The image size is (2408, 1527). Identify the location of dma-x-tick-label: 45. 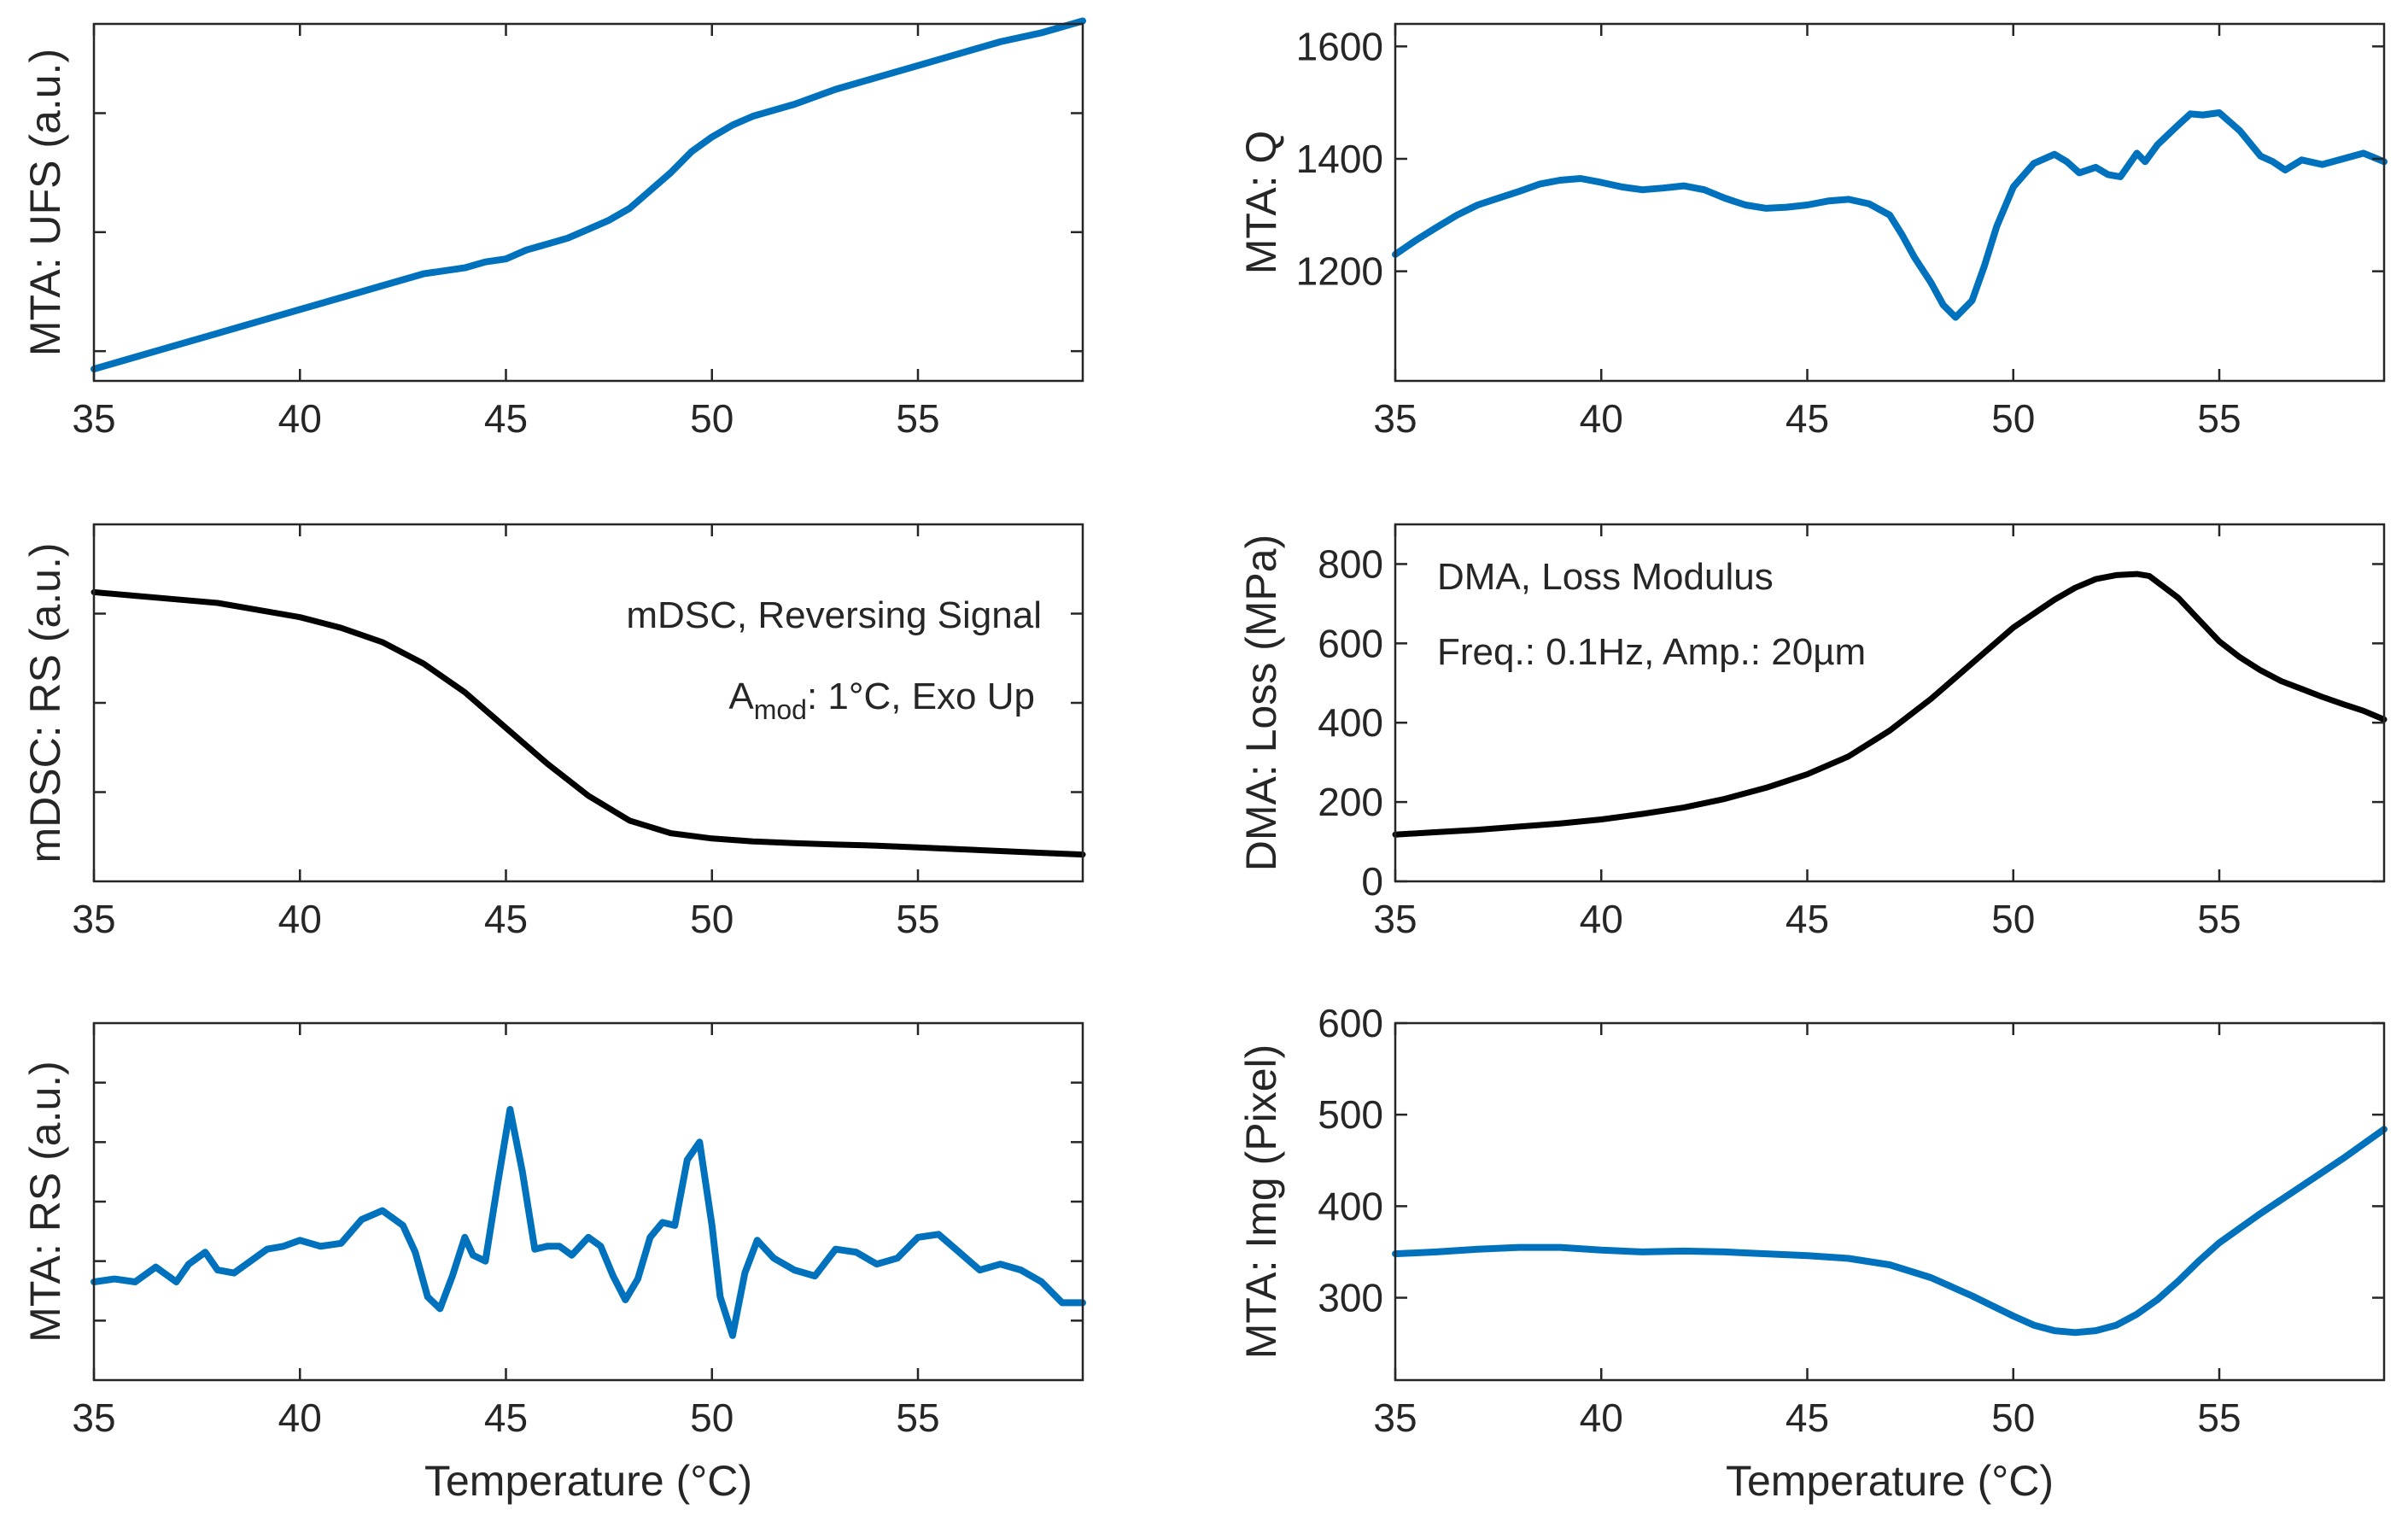
(1807, 919).